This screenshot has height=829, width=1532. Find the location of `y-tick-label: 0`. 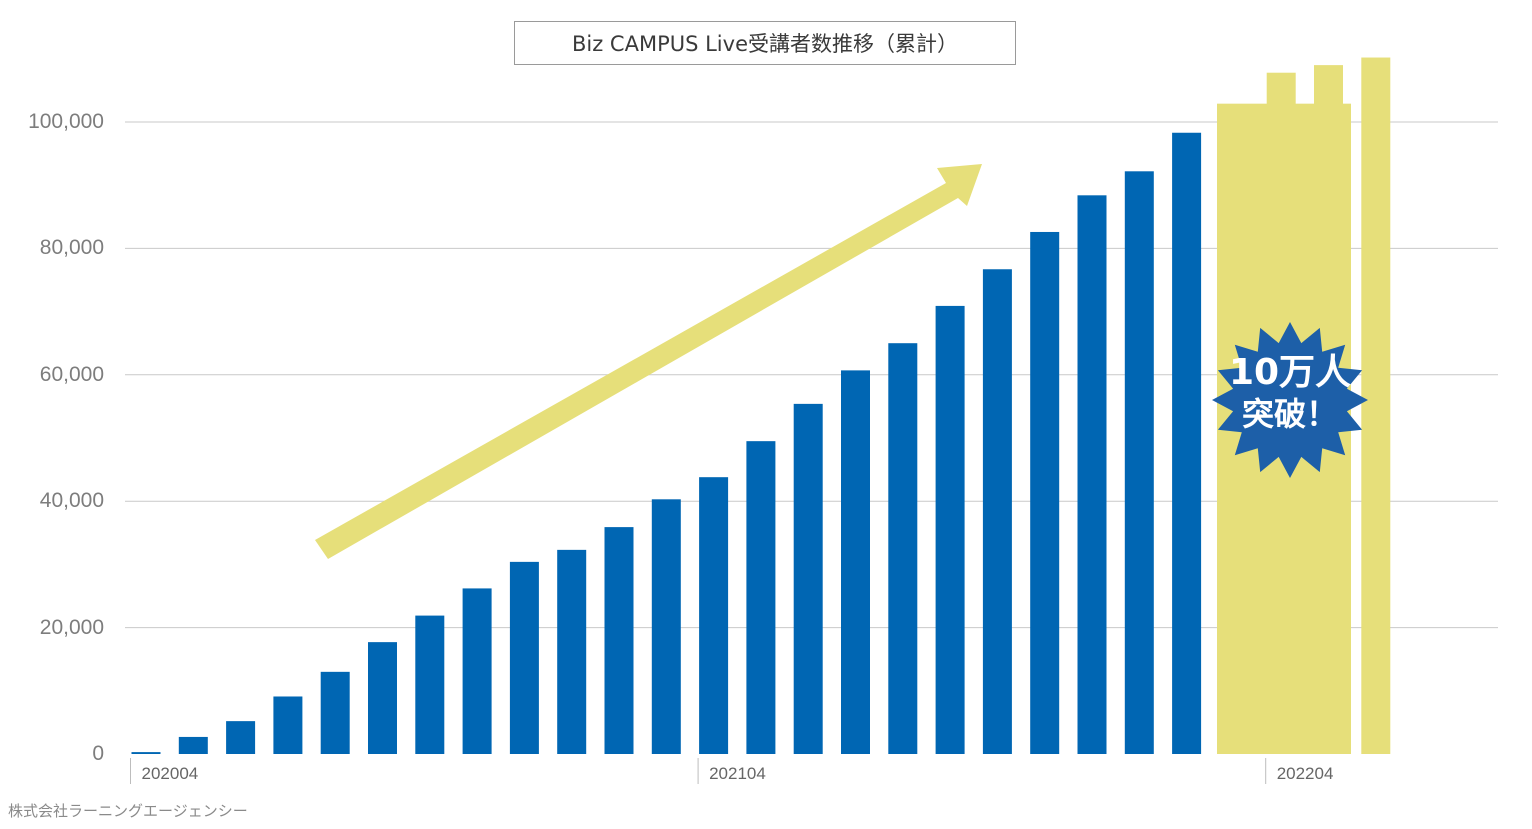

y-tick-label: 0 is located at coordinates (98, 753).